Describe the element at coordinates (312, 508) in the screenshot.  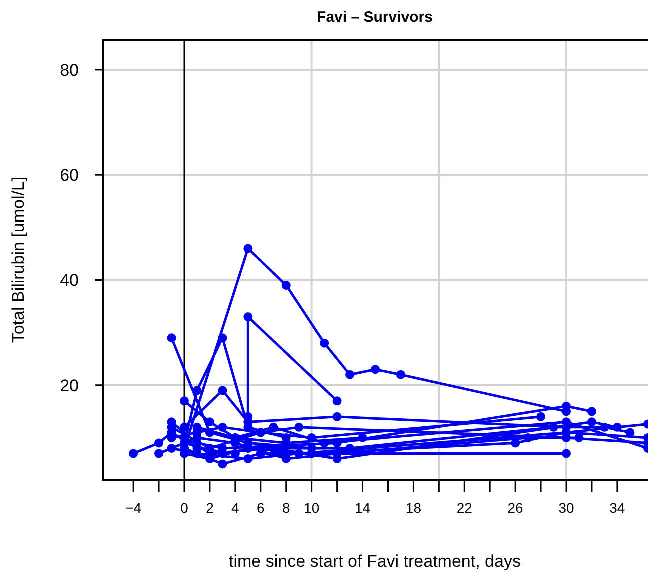
I see `x-tick-label: 10` at that location.